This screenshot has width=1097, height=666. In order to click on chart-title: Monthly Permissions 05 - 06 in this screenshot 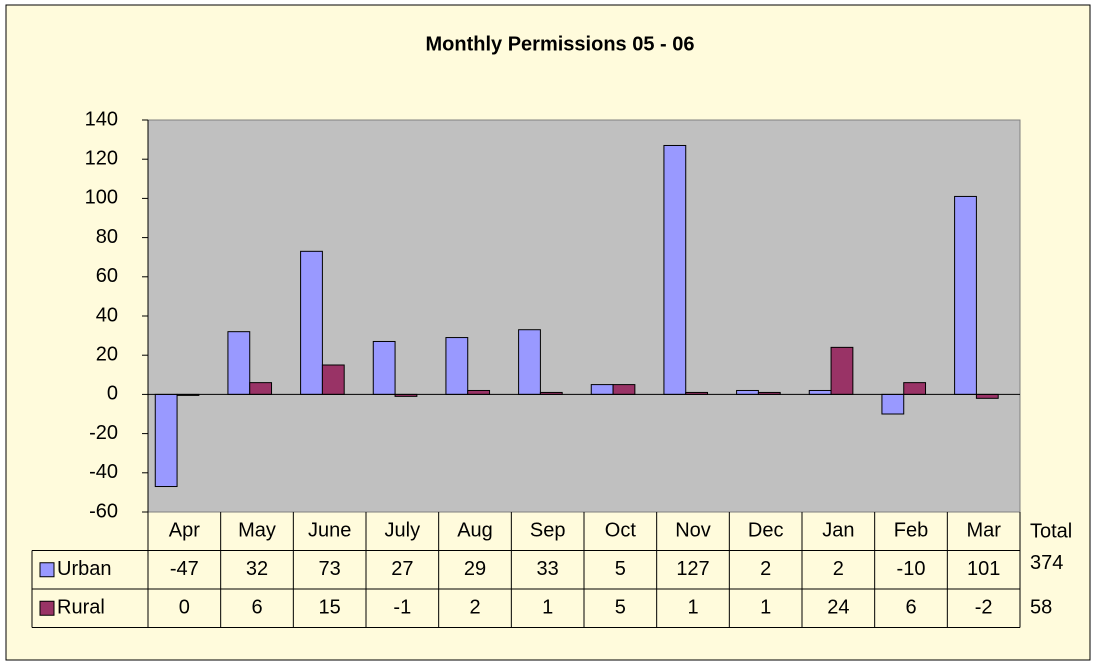, I will do `click(560, 44)`.